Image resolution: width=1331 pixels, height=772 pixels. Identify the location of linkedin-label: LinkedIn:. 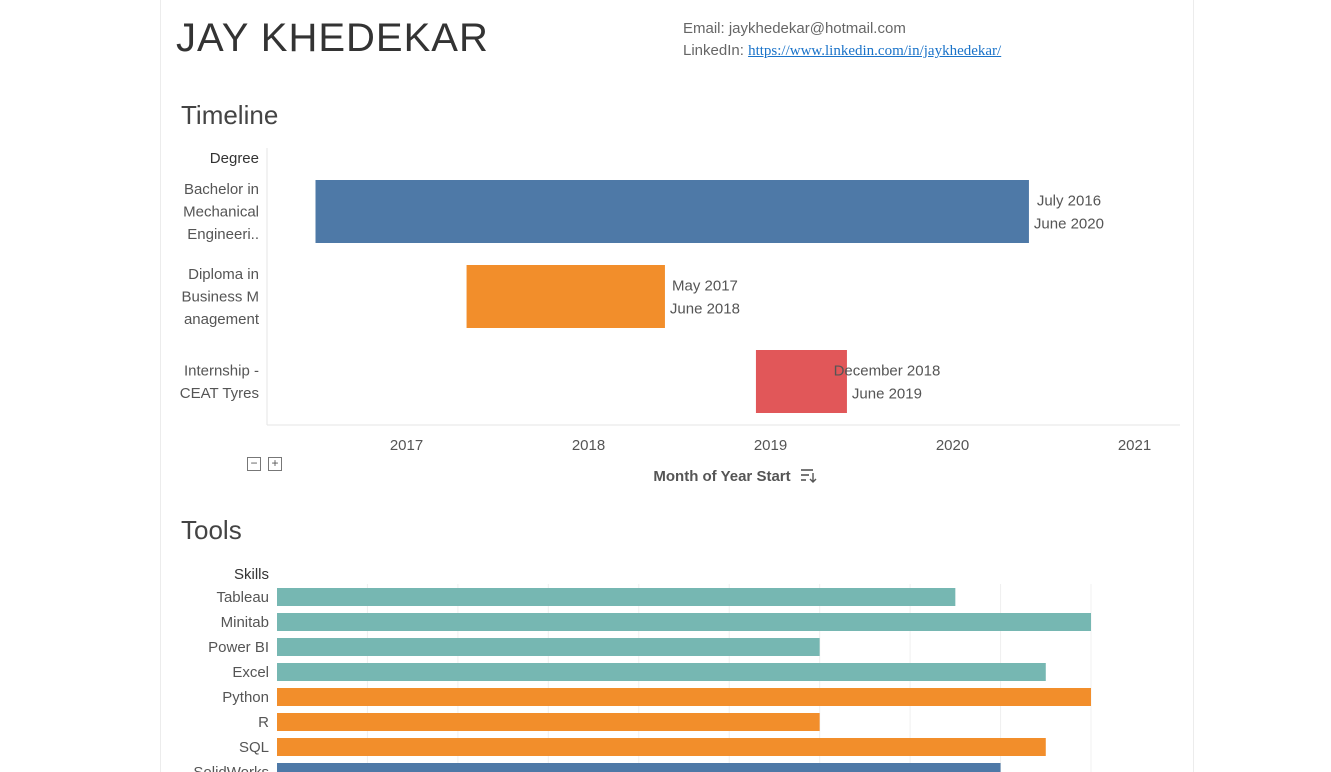
(713, 50).